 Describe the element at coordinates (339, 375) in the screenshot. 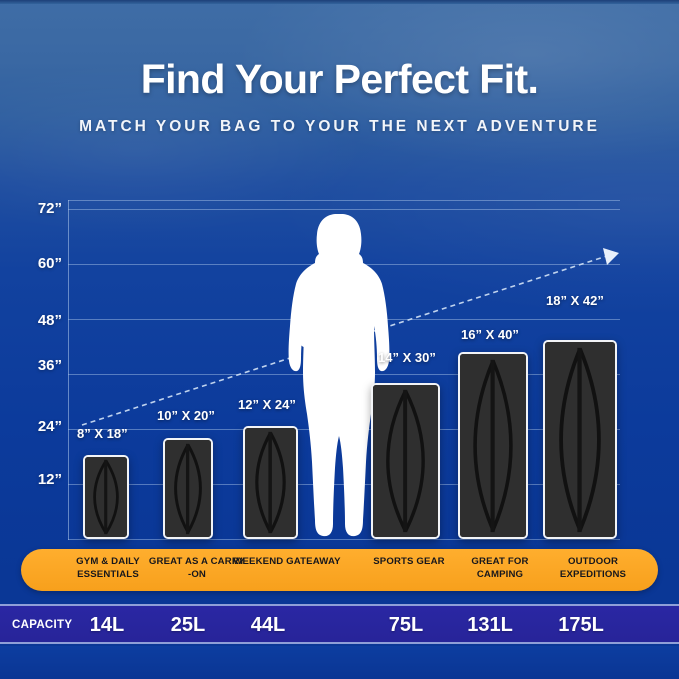

I see `human-silhouette` at that location.